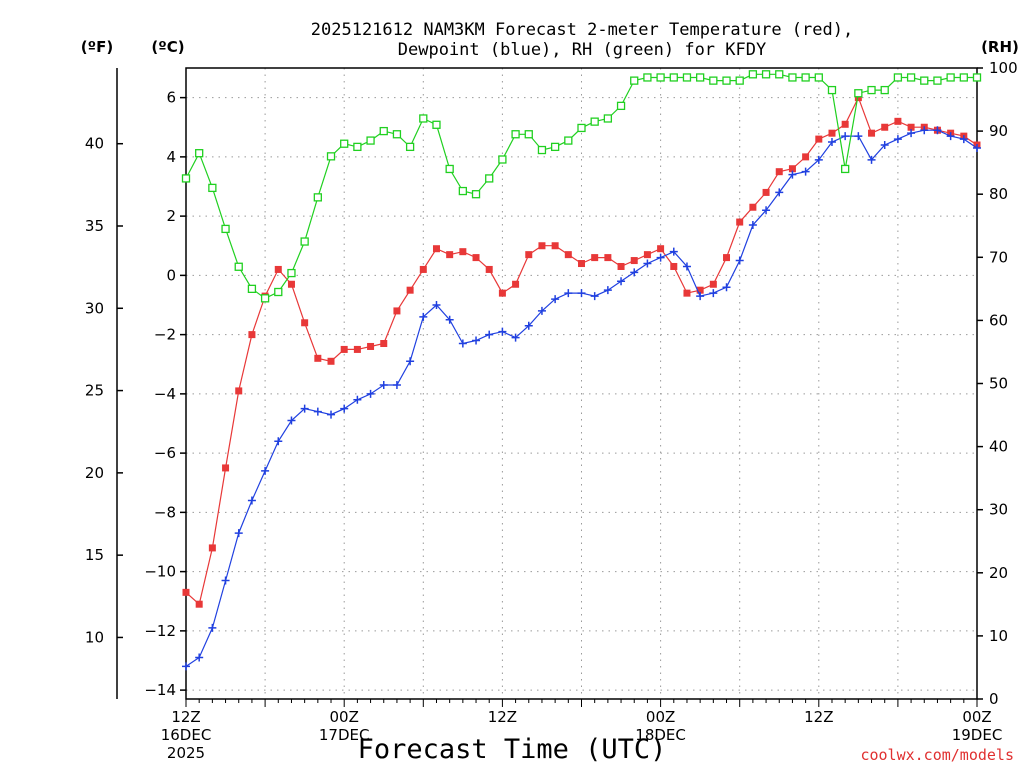 Image resolution: width=1024 pixels, height=768 pixels. What do you see at coordinates (160, 631) in the screenshot?
I see `celsius-tick-label: −12` at bounding box center [160, 631].